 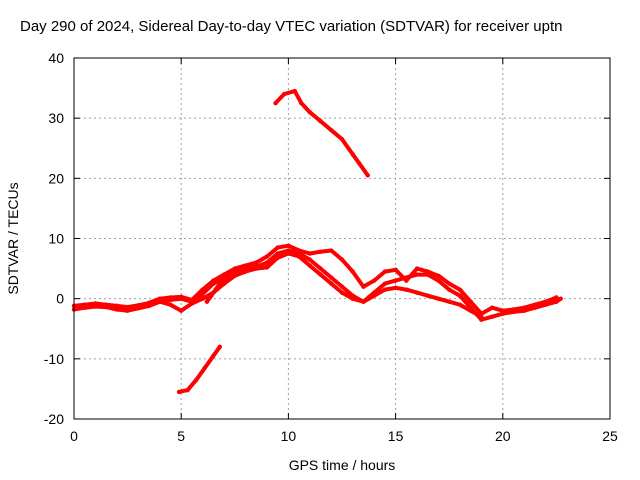 What do you see at coordinates (342, 465) in the screenshot?
I see `x-axis-label: GPS time / hours` at bounding box center [342, 465].